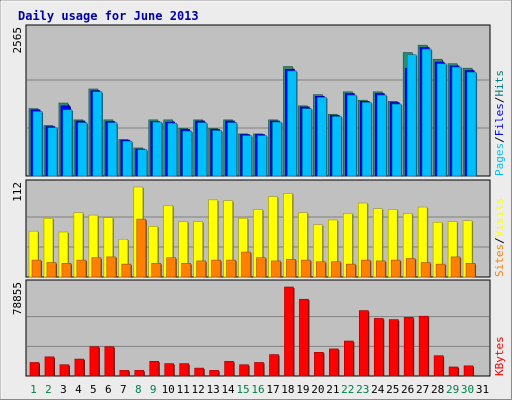  I want to click on x-tick-label: 3, so click(63, 389).